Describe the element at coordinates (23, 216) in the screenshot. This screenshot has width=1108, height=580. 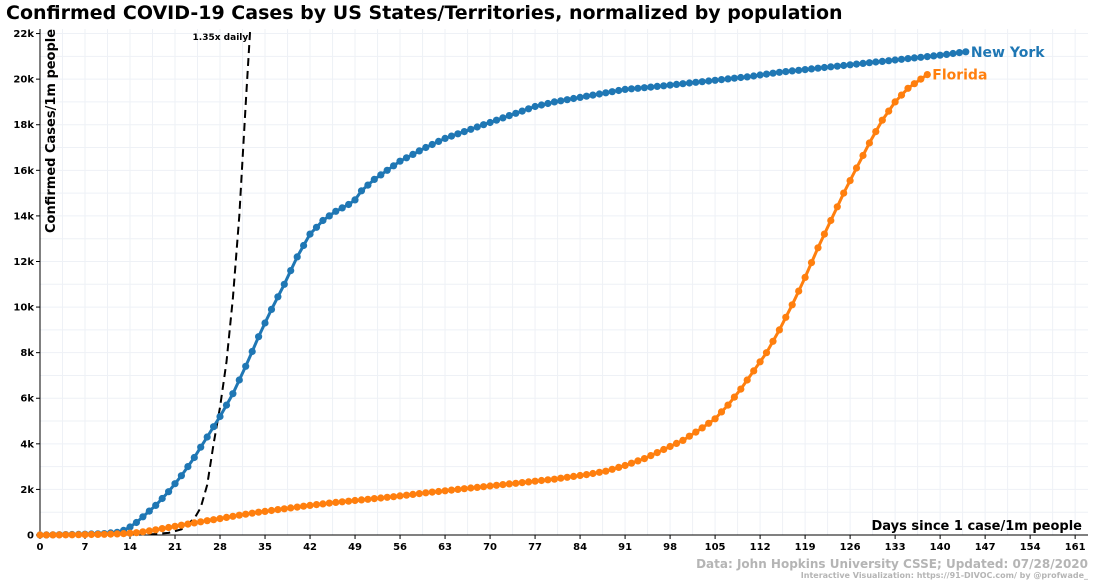
I see `y-tick-label: 14k` at that location.